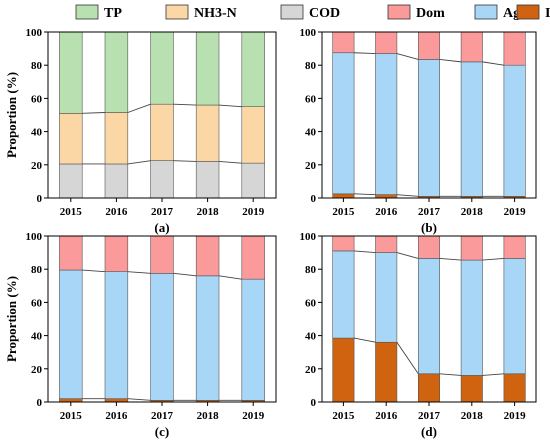 The height and width of the screenshot is (443, 550). Describe the element at coordinates (139, 399) in the screenshot. I see `connector-c-ind` at that location.